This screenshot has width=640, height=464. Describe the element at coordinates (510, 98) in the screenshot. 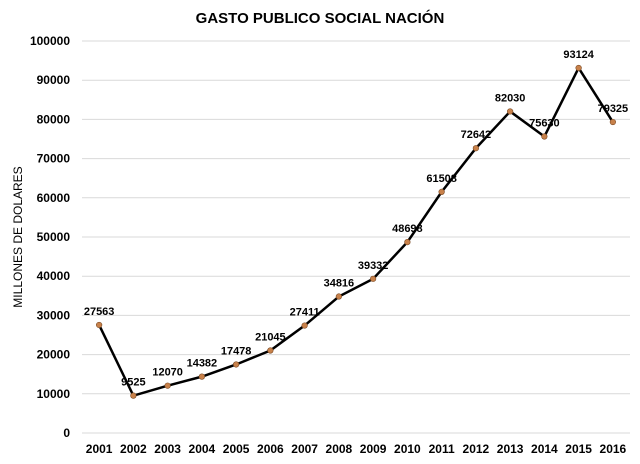

I see `data-label: 82030` at that location.